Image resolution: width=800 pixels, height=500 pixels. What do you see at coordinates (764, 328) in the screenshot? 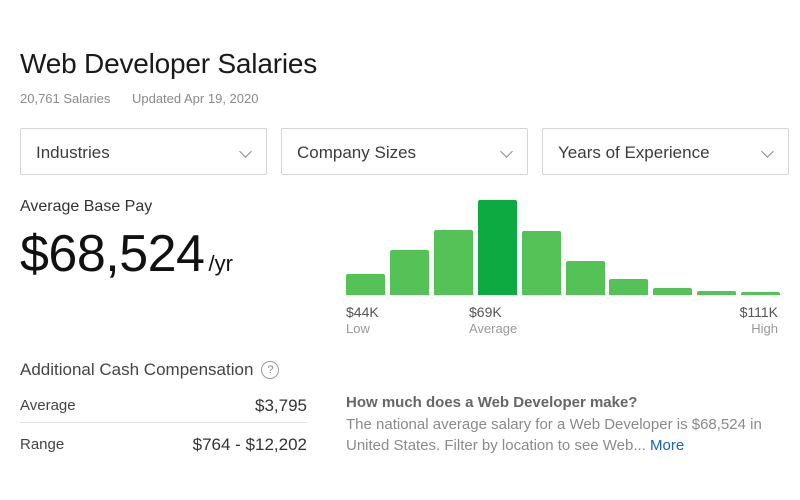
I see `high-label: High` at bounding box center [764, 328].